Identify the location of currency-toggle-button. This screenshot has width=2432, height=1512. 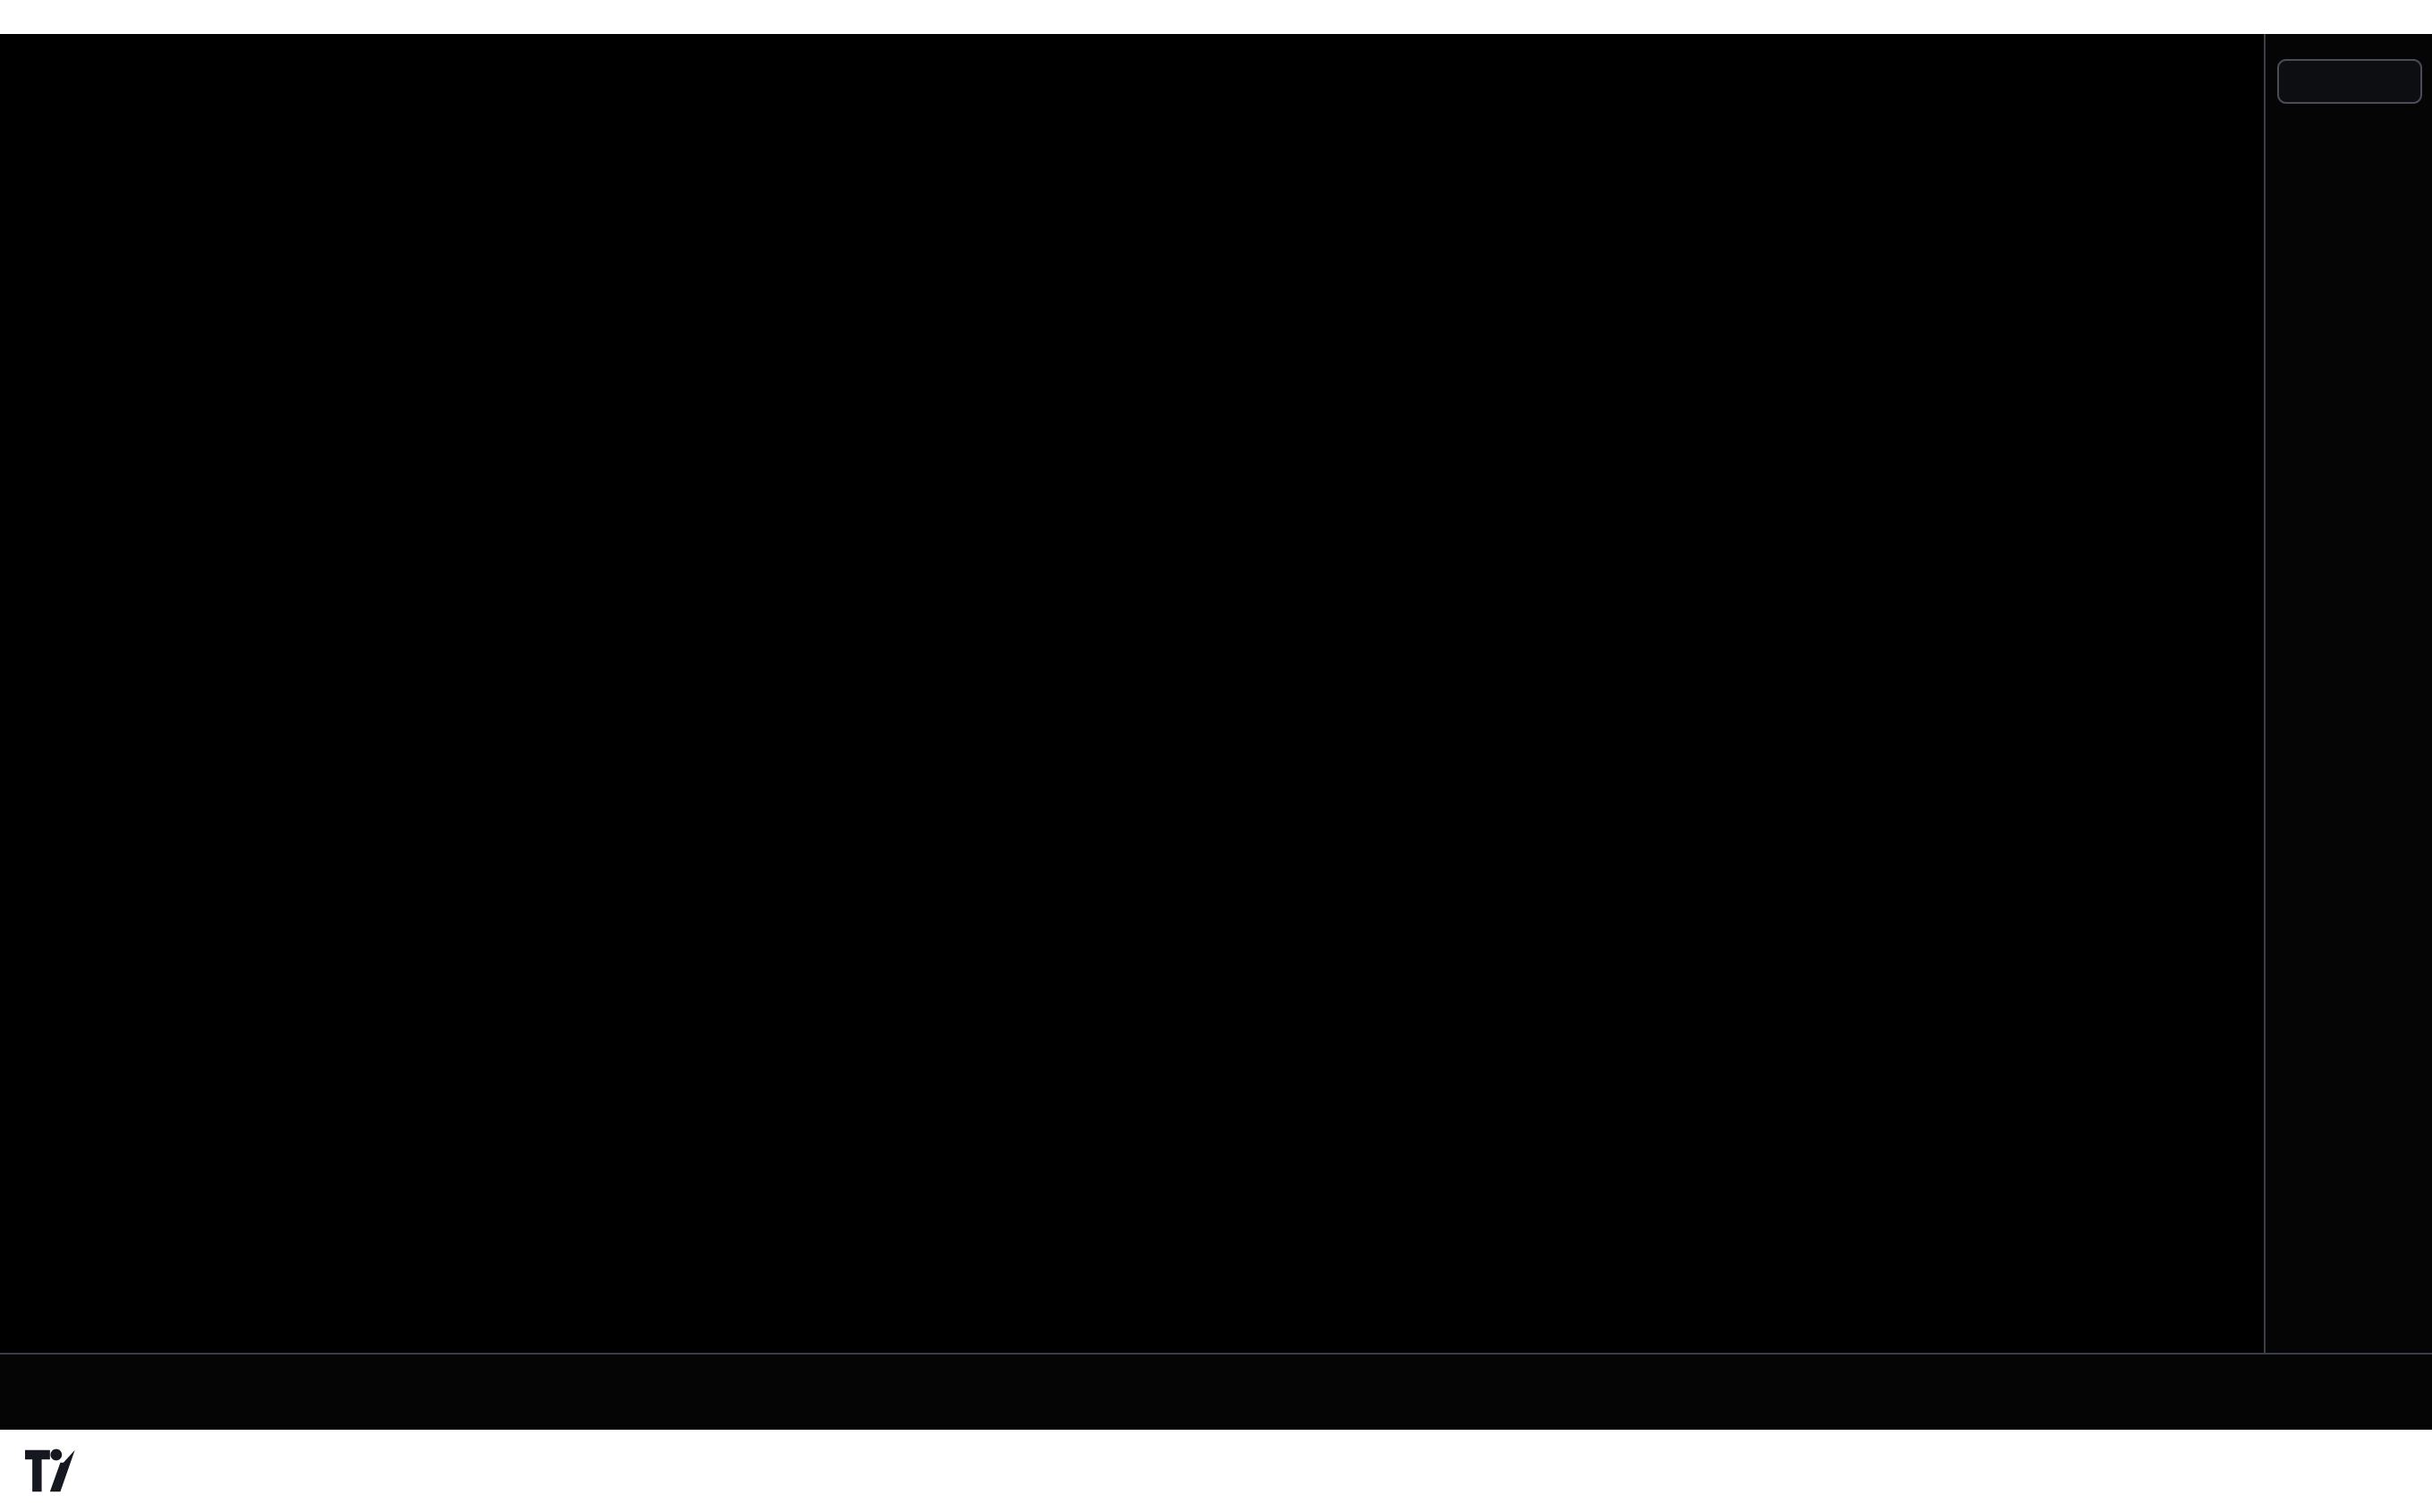
(2350, 81).